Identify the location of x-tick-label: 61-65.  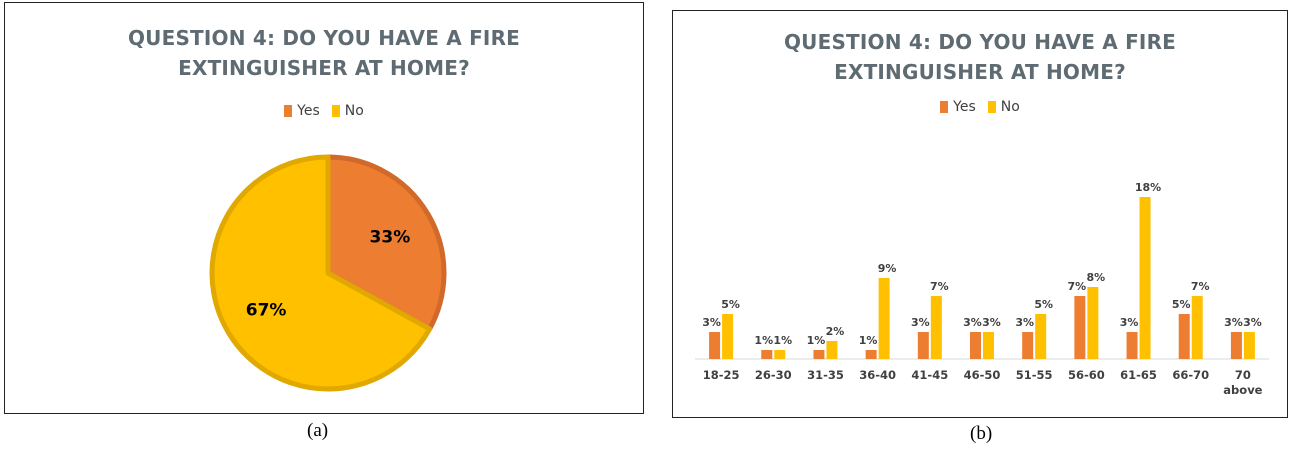
(1138, 375).